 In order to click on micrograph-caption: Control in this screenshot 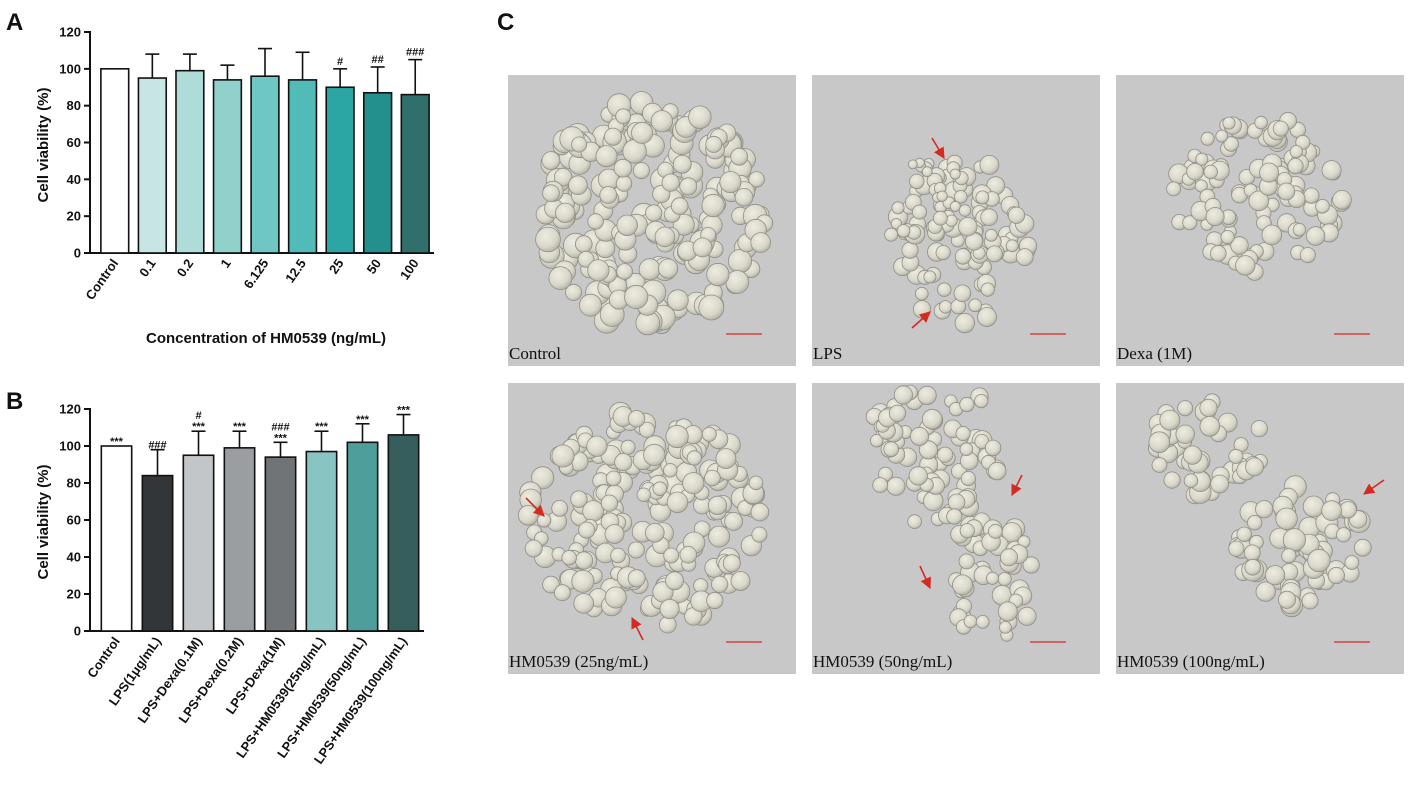, I will do `click(535, 353)`.